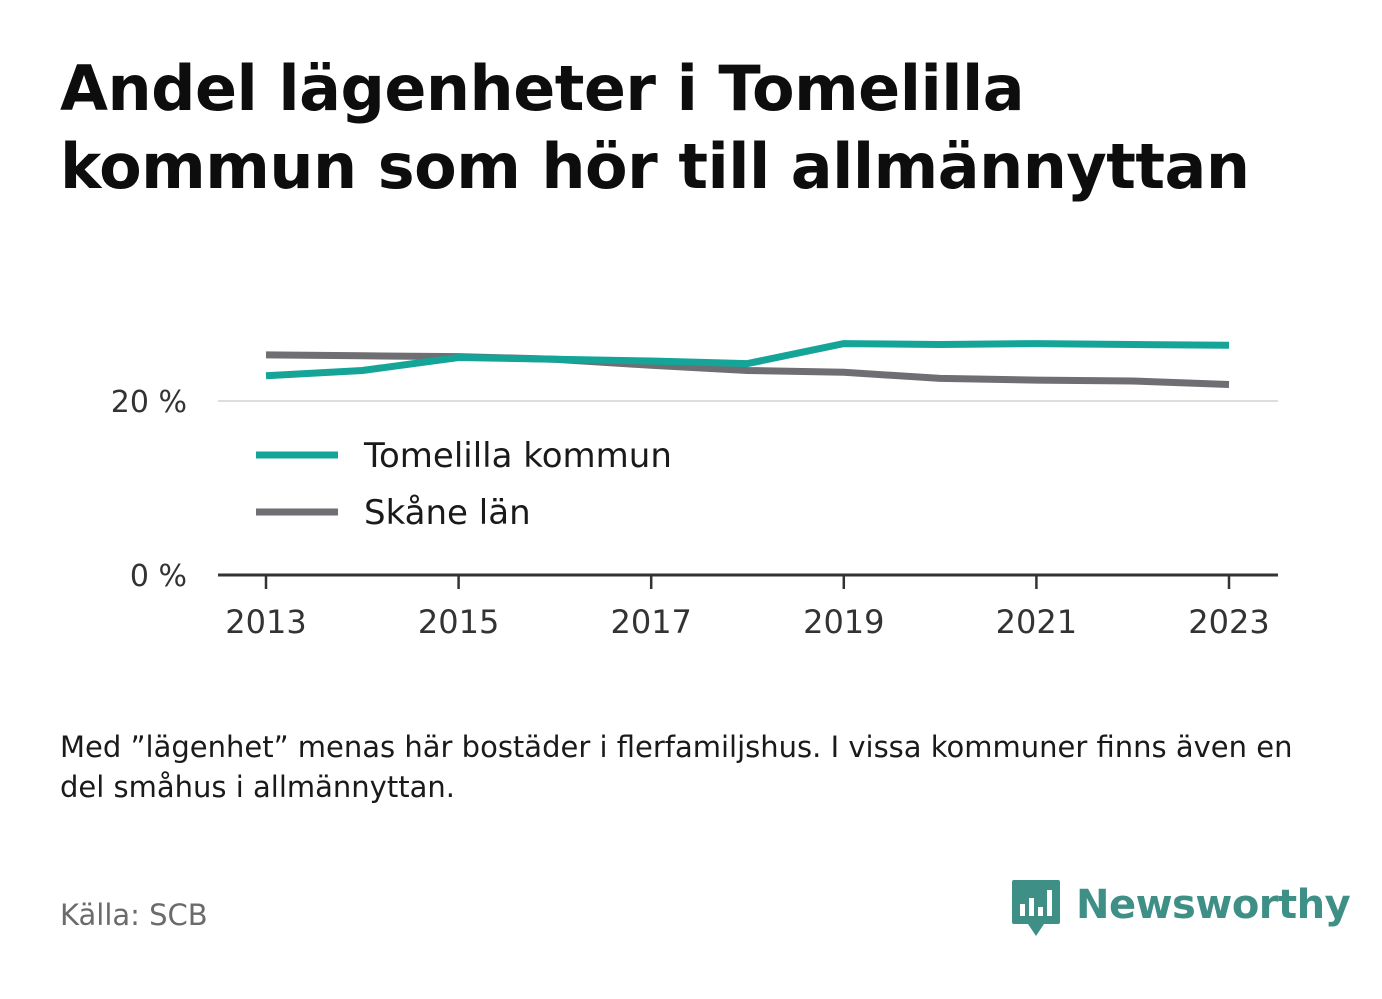  I want to click on legend-label-tomelilla: Tomelilla kommun, so click(517, 456).